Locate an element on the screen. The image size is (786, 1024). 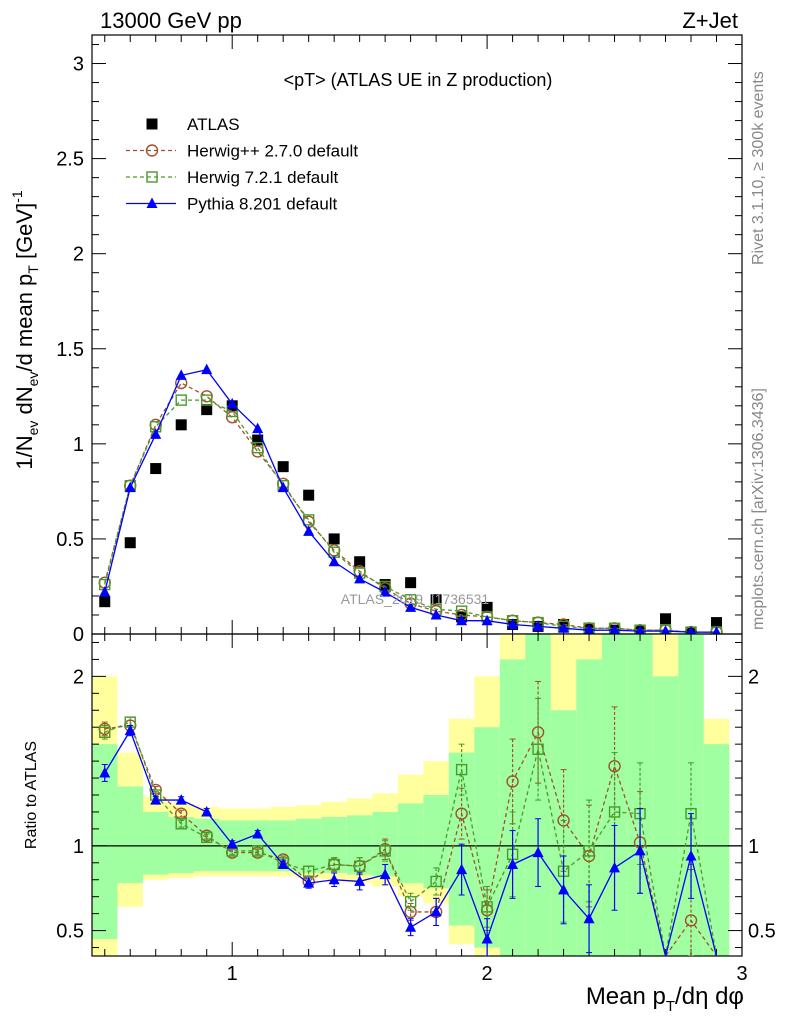
header-left-label: 13000 GeV pp is located at coordinates (171, 20).